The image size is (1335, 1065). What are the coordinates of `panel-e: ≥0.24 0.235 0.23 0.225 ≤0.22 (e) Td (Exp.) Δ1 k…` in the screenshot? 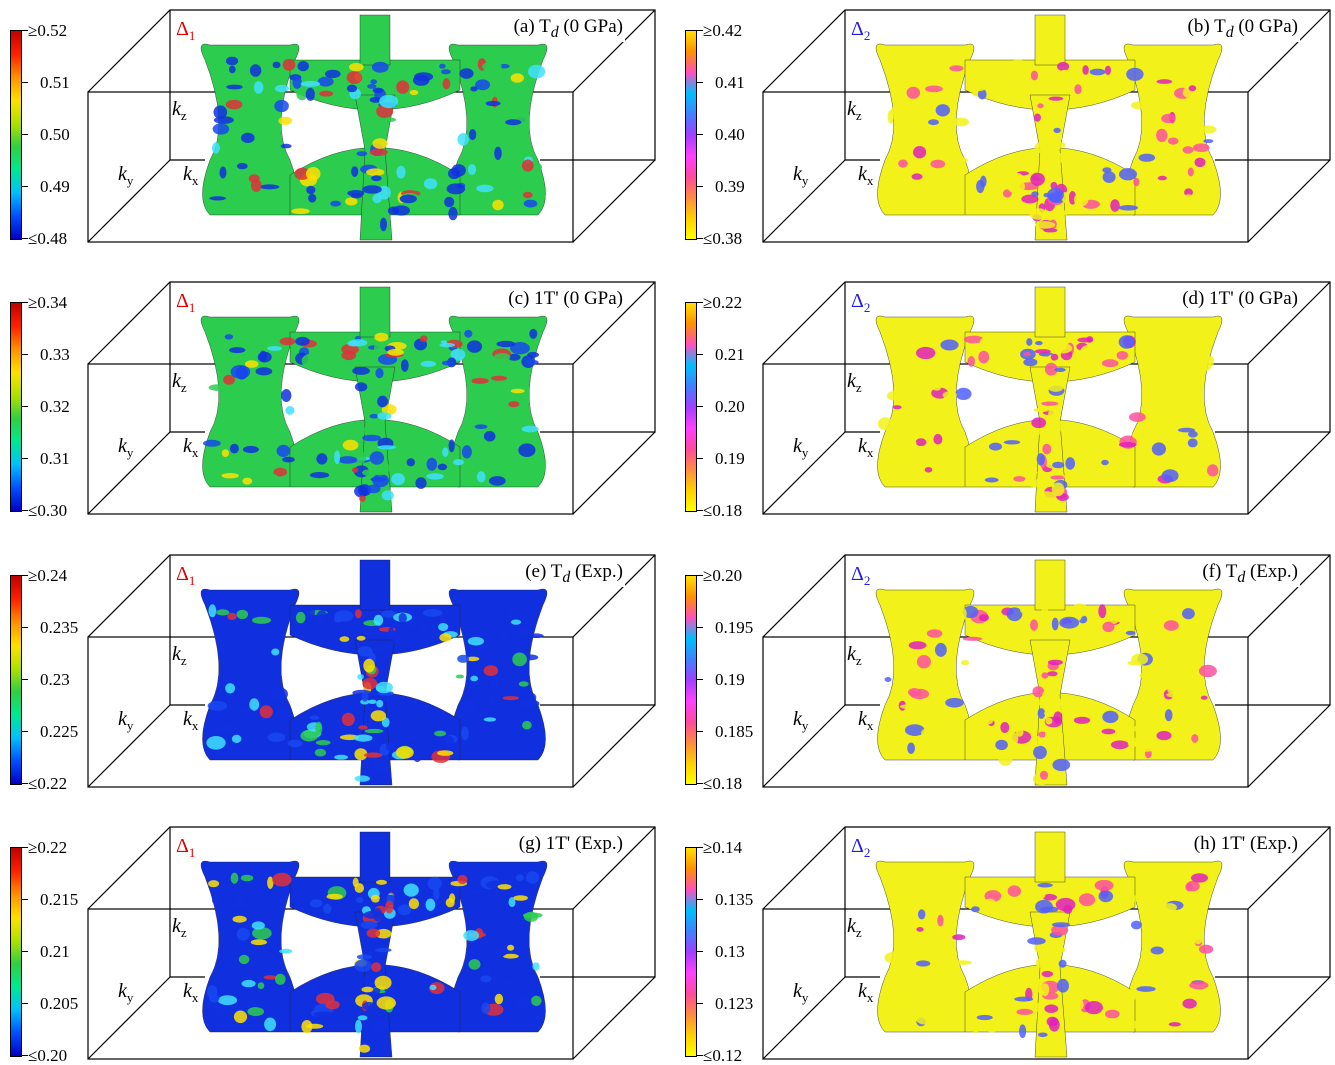 It's located at (328, 668).